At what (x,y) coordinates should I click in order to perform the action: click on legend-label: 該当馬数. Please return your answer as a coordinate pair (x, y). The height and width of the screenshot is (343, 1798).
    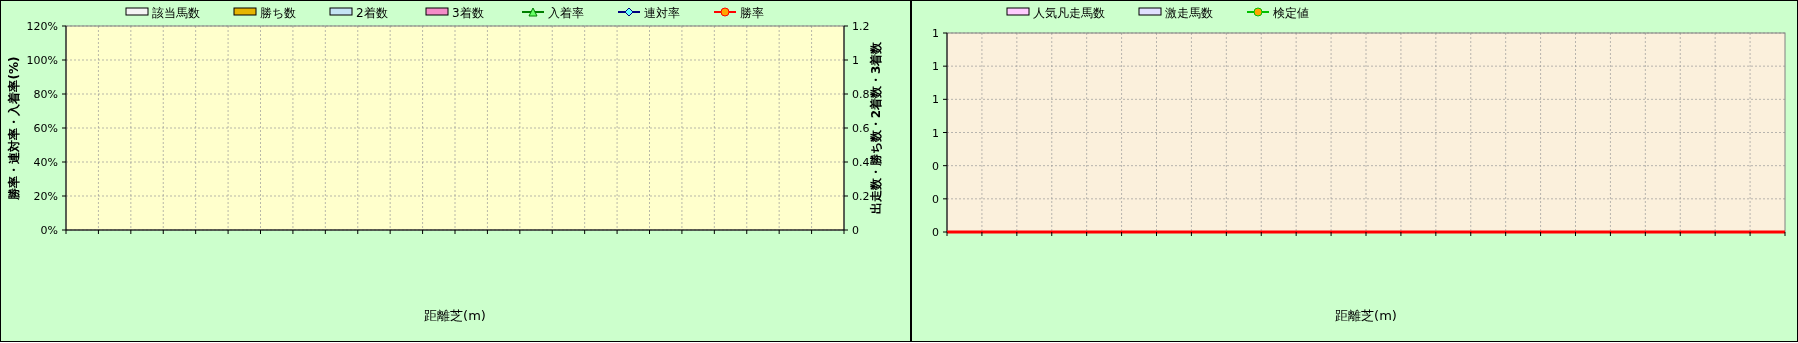
    Looking at the image, I should click on (176, 13).